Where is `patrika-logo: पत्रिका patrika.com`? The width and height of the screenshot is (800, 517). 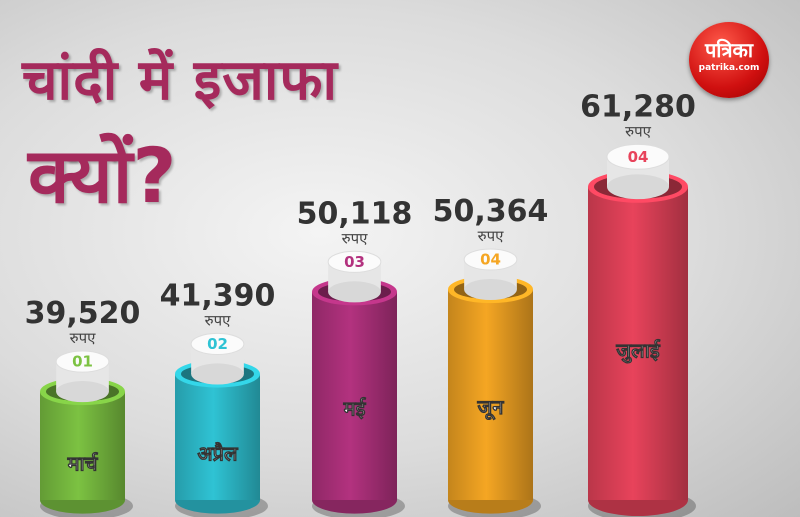 patrika-logo: पत्रिका patrika.com is located at coordinates (729, 60).